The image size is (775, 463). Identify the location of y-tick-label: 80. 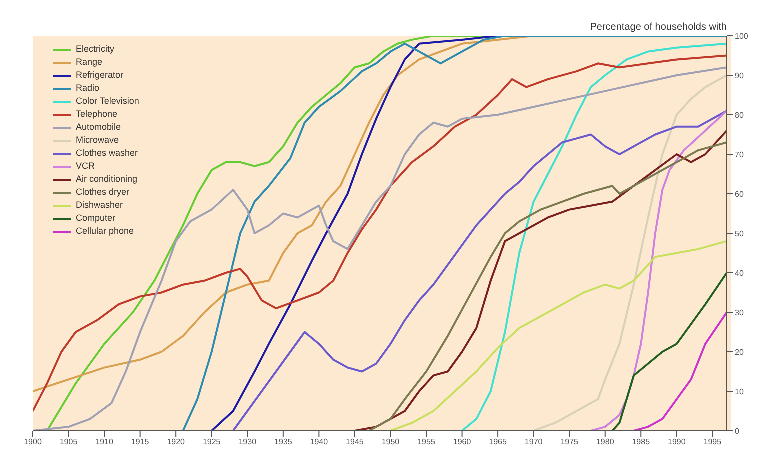
(739, 115).